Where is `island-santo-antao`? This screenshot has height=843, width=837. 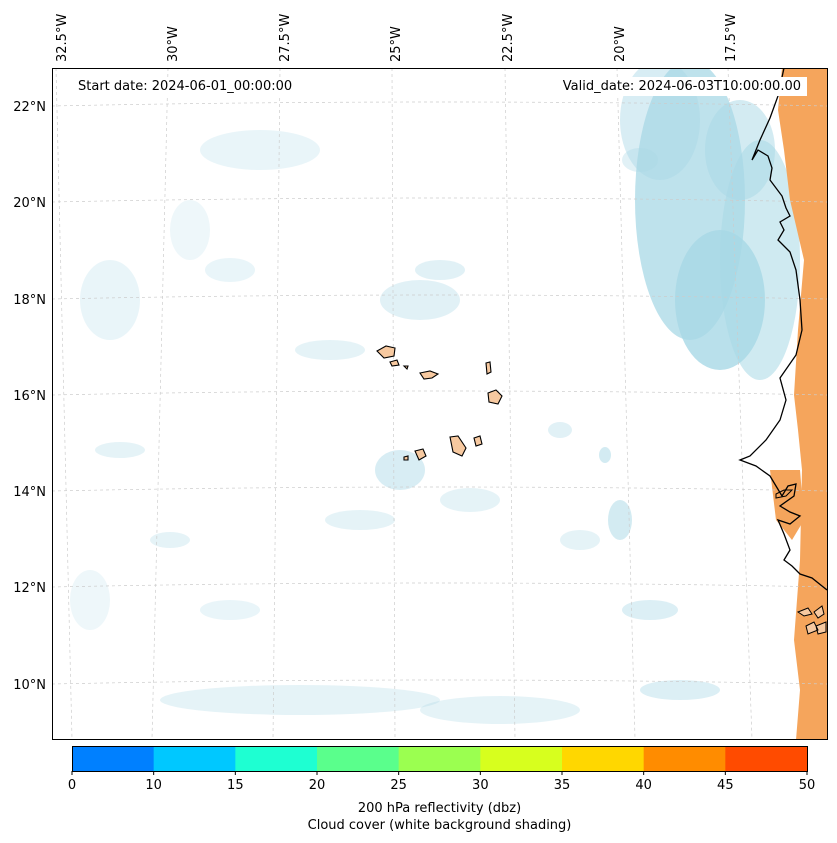
island-santo-antao is located at coordinates (386, 352).